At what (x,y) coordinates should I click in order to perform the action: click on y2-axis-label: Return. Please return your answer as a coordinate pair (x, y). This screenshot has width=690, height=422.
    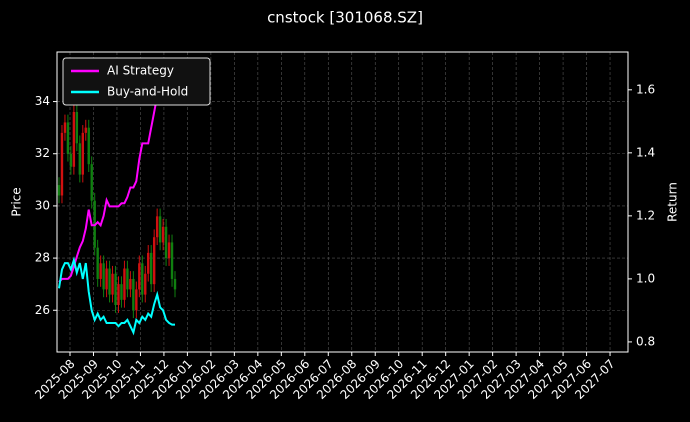
    Looking at the image, I should click on (673, 202).